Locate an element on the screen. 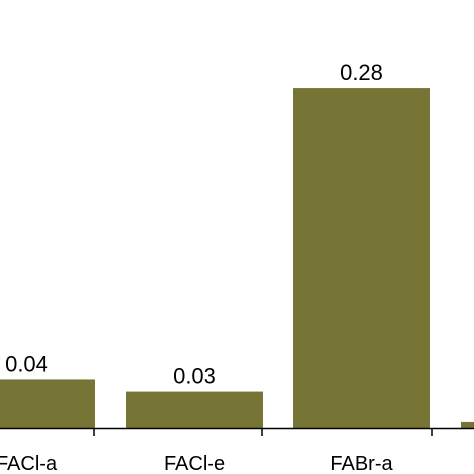  x-tick-label: FABr-a is located at coordinates (361, 463).